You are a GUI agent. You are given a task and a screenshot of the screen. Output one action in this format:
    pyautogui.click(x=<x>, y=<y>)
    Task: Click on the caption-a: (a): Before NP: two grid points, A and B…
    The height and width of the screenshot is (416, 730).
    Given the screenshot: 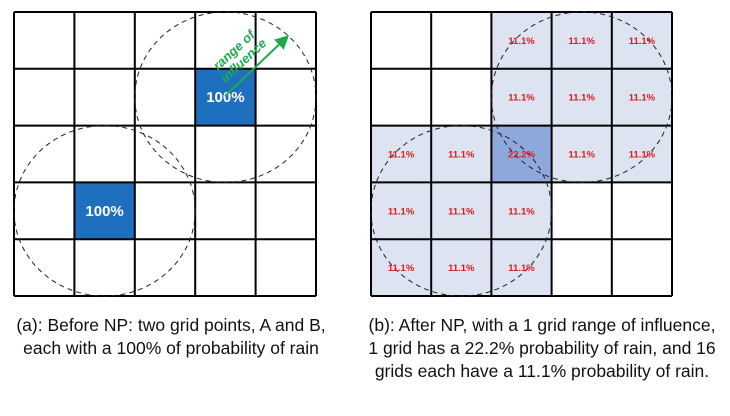 What is the action you would take?
    pyautogui.click(x=171, y=336)
    